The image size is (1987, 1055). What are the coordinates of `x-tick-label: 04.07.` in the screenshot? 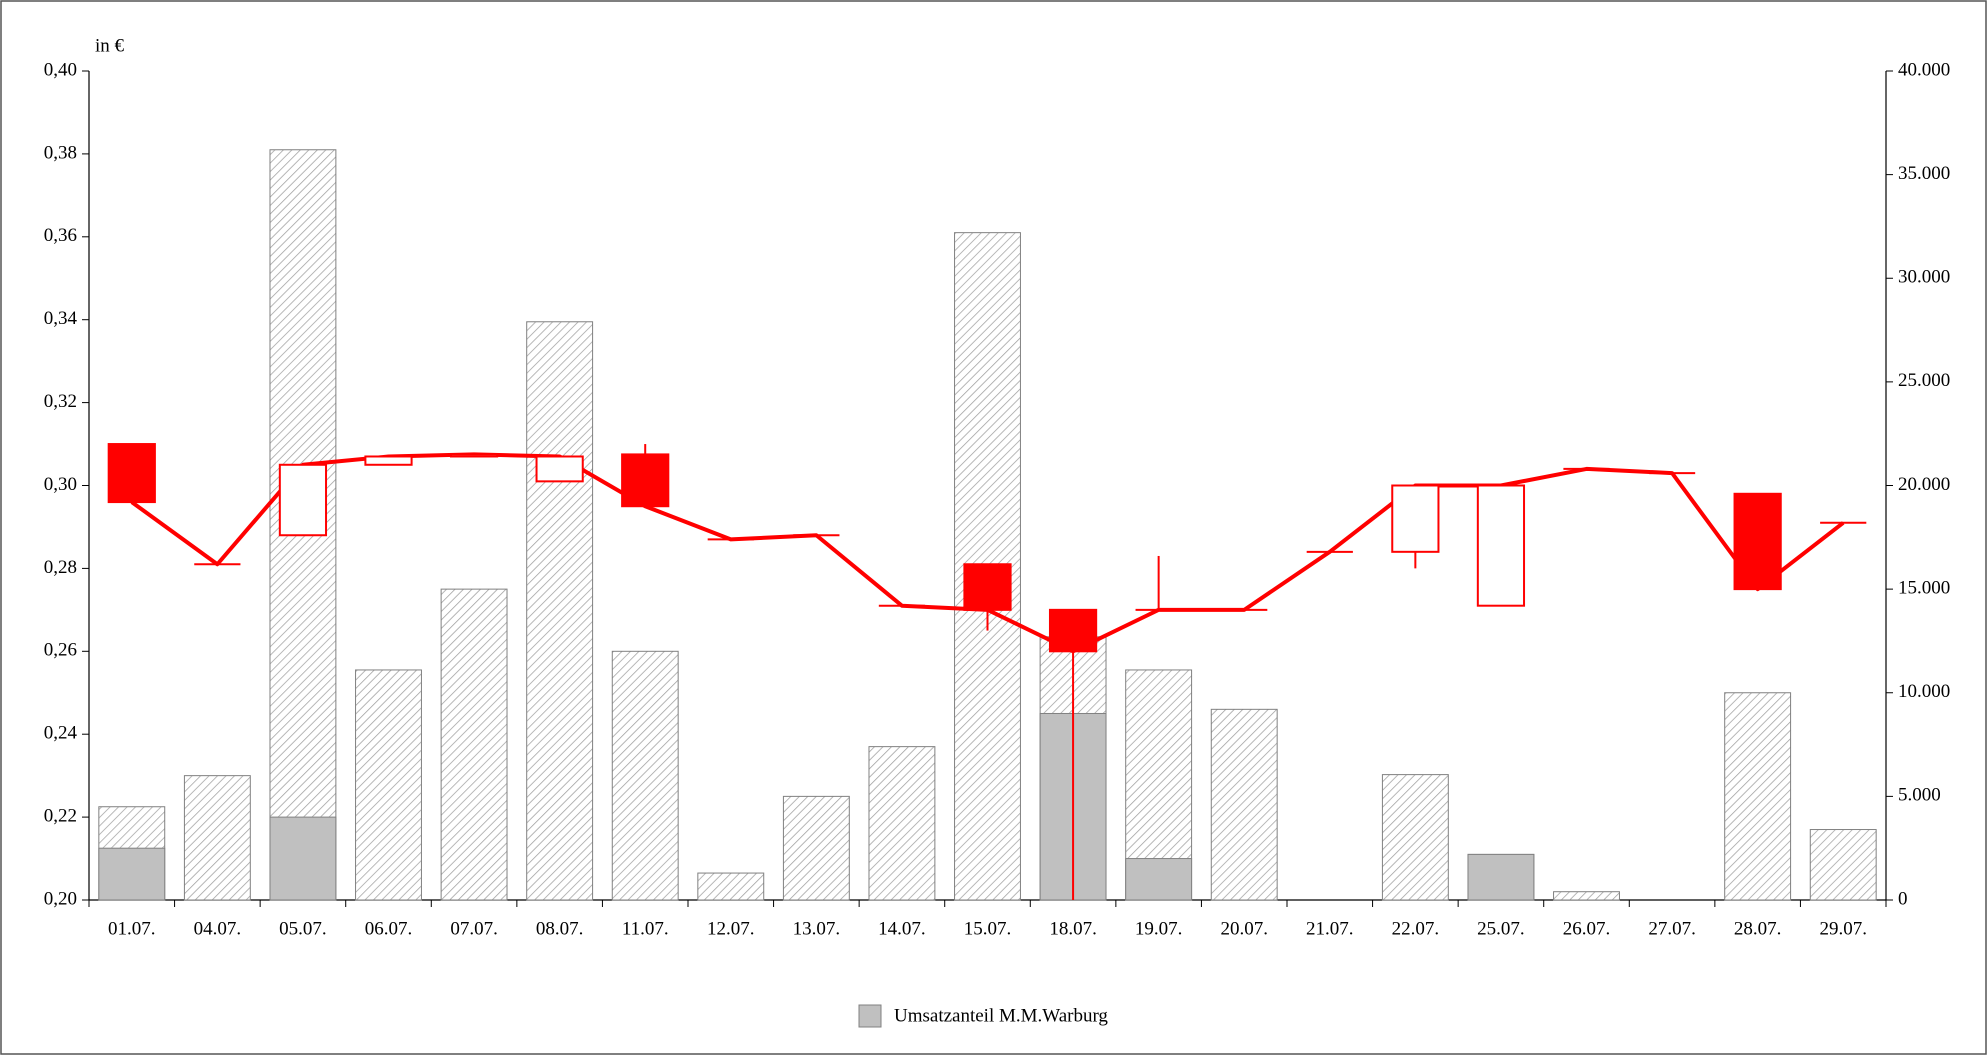 It's located at (218, 928).